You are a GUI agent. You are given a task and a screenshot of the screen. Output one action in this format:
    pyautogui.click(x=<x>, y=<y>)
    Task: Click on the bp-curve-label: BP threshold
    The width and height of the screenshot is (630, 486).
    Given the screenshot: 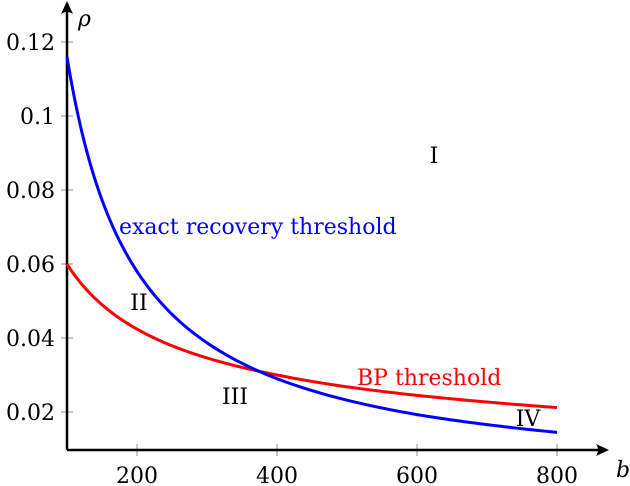 What is the action you would take?
    pyautogui.click(x=429, y=378)
    